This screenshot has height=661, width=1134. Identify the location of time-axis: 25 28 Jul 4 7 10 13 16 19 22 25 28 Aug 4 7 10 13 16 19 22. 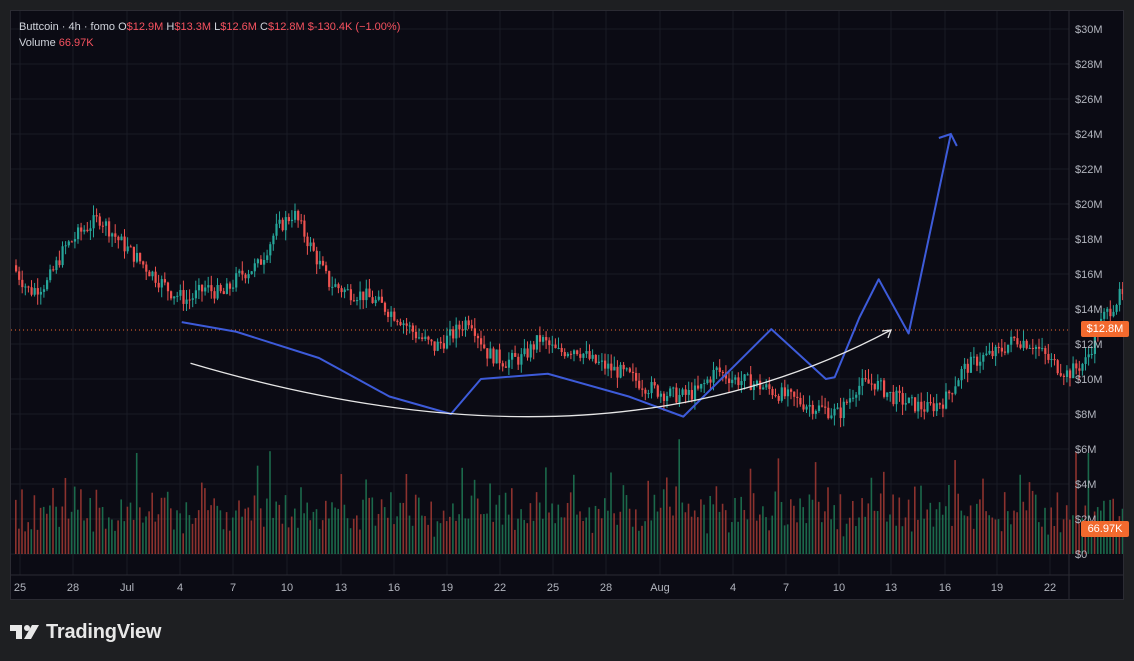
(535, 588).